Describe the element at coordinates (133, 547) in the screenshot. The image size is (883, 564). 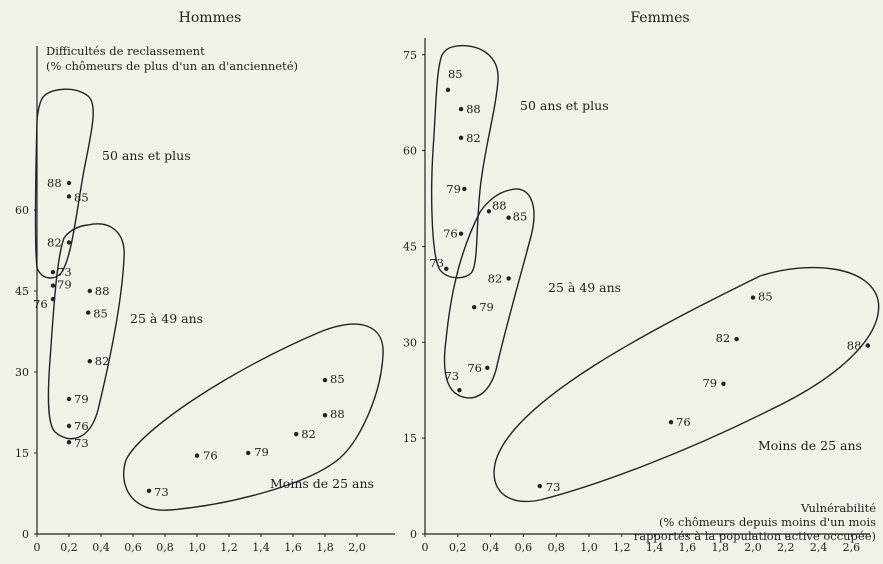
I see `x-tick-label: 0,6` at that location.